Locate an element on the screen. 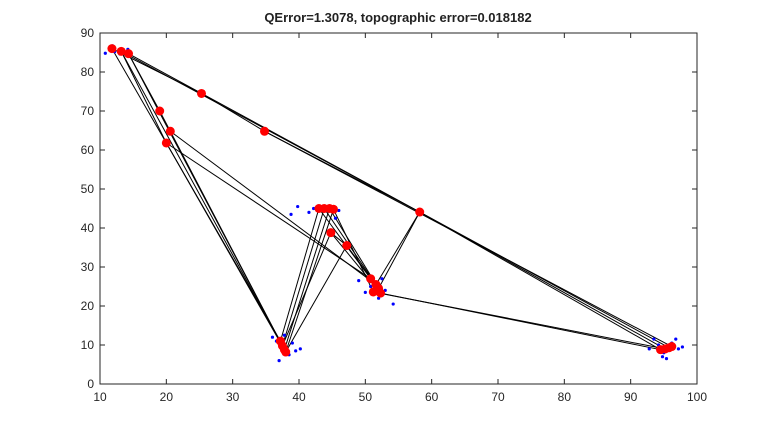  y-tick-label: 30 is located at coordinates (88, 267).